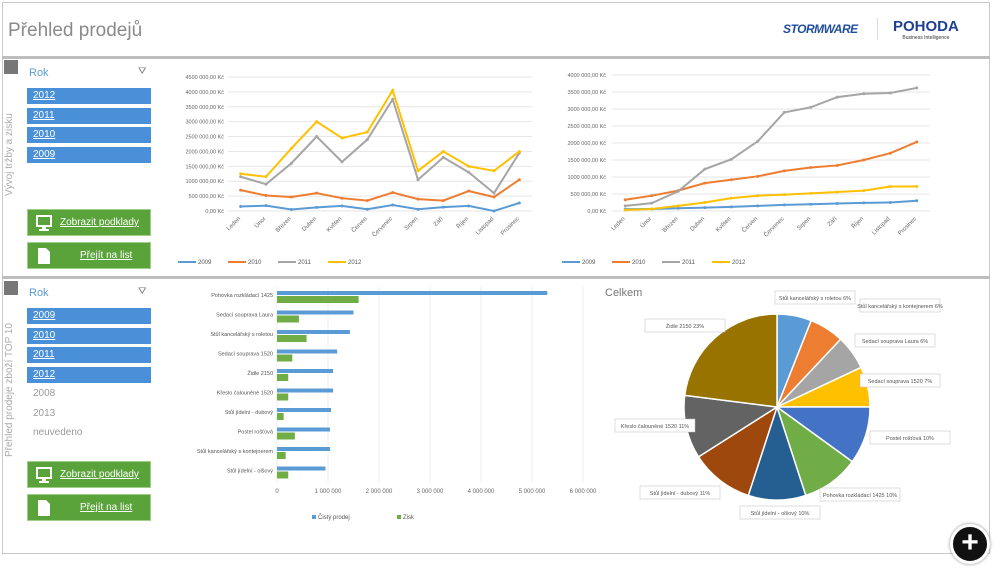  What do you see at coordinates (820, 29) in the screenshot?
I see `stormware-logo: STORMWARE` at bounding box center [820, 29].